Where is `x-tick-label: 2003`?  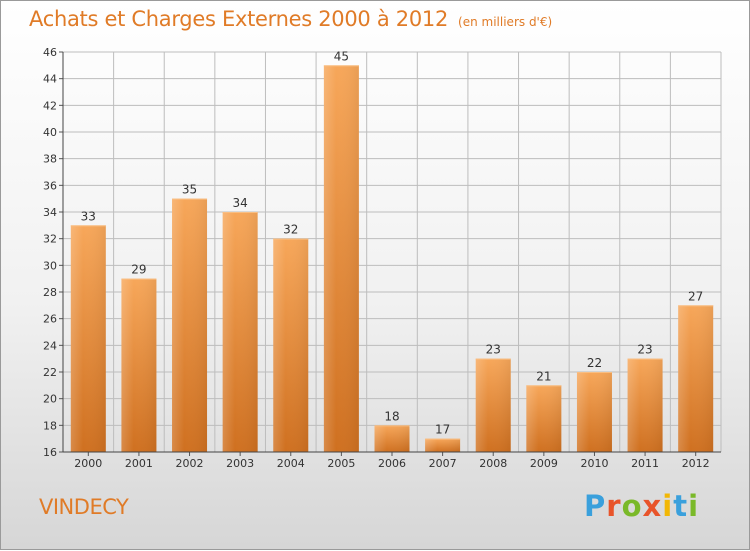
x-tick-label: 2003 is located at coordinates (240, 463).